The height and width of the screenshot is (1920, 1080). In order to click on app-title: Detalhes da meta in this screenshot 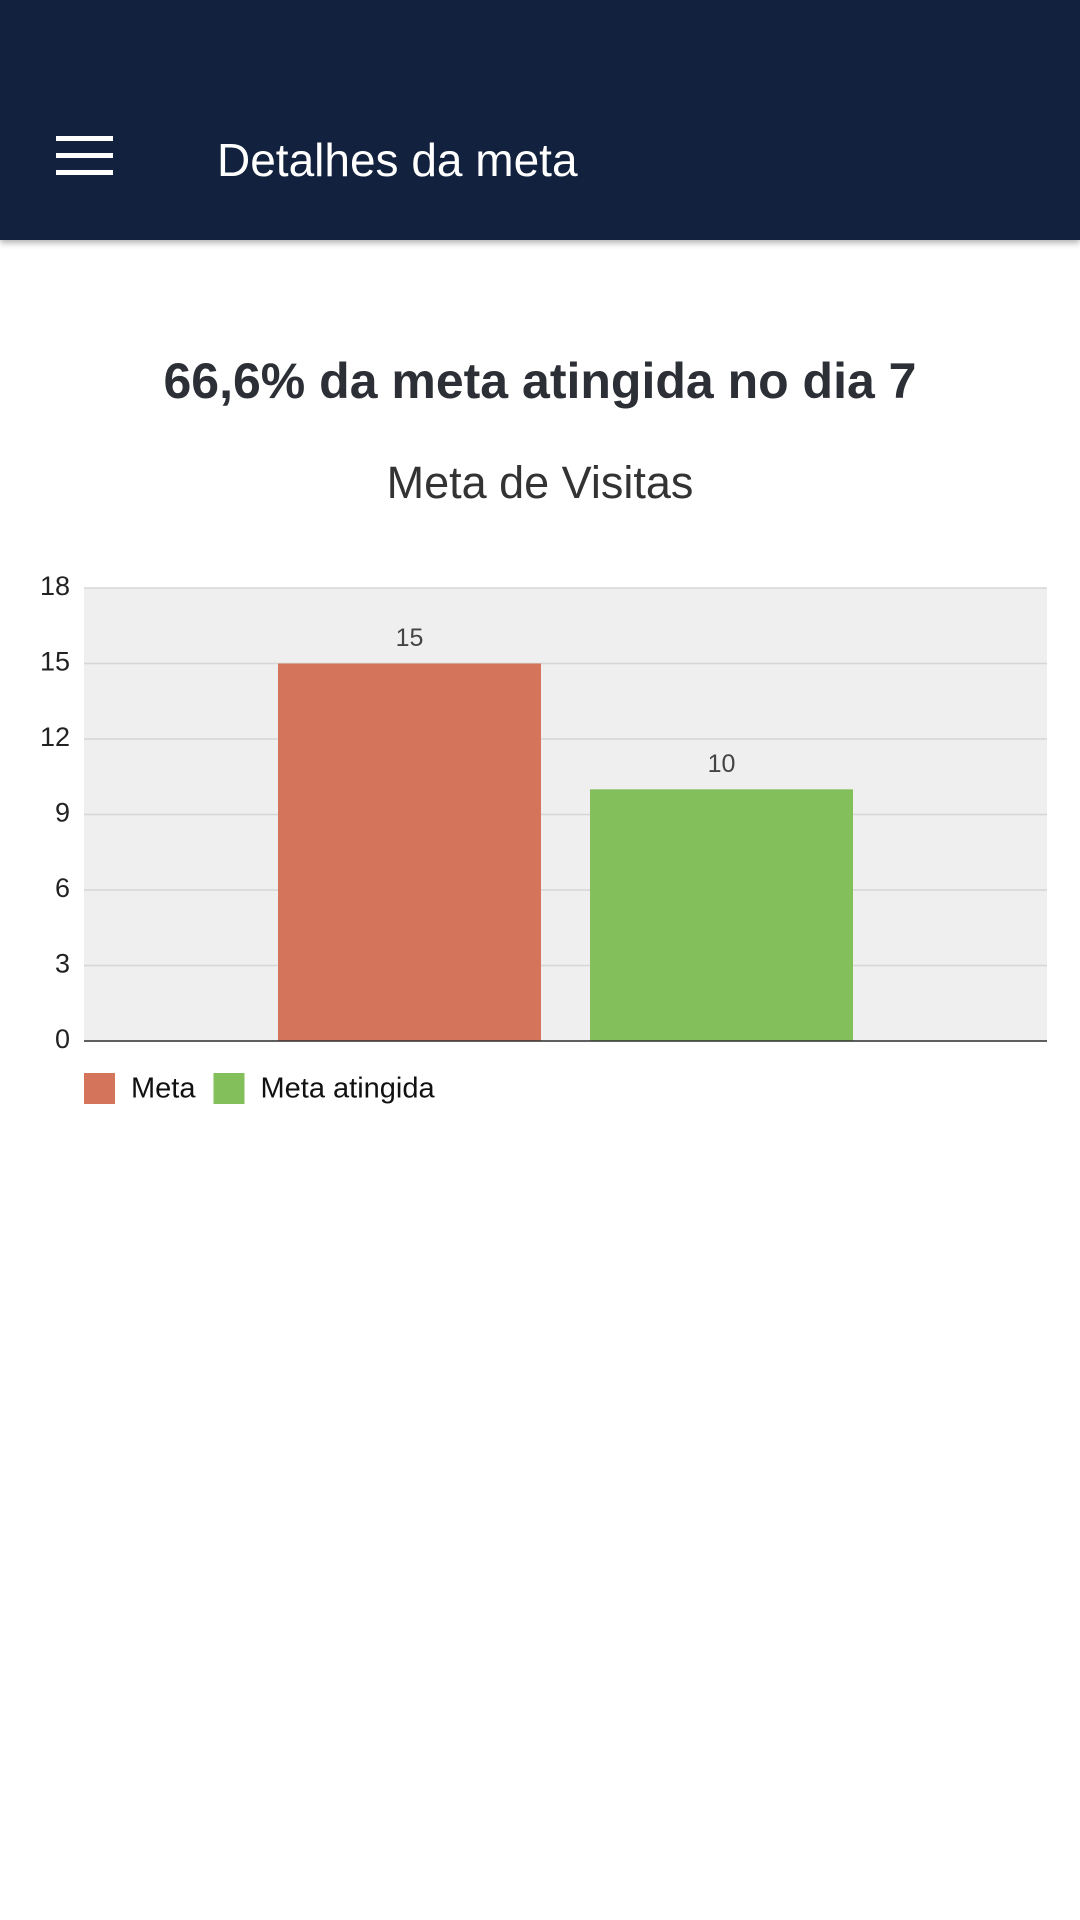, I will do `click(397, 160)`.